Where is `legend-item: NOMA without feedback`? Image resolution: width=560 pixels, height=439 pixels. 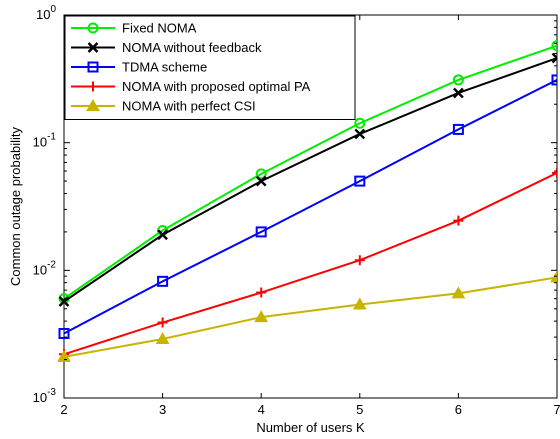 legend-item: NOMA without feedback is located at coordinates (166, 47).